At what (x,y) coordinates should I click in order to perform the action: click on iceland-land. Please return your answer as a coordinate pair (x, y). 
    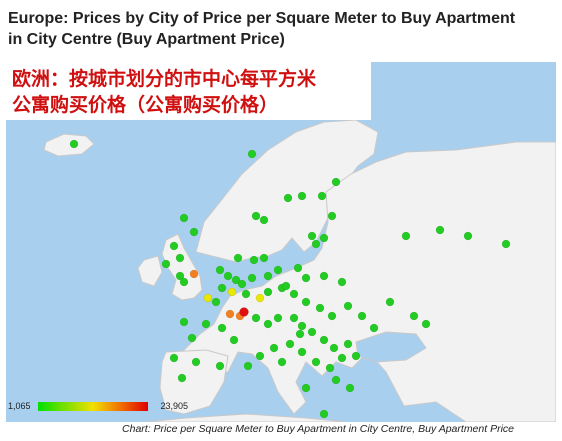
    Looking at the image, I should click on (69, 145).